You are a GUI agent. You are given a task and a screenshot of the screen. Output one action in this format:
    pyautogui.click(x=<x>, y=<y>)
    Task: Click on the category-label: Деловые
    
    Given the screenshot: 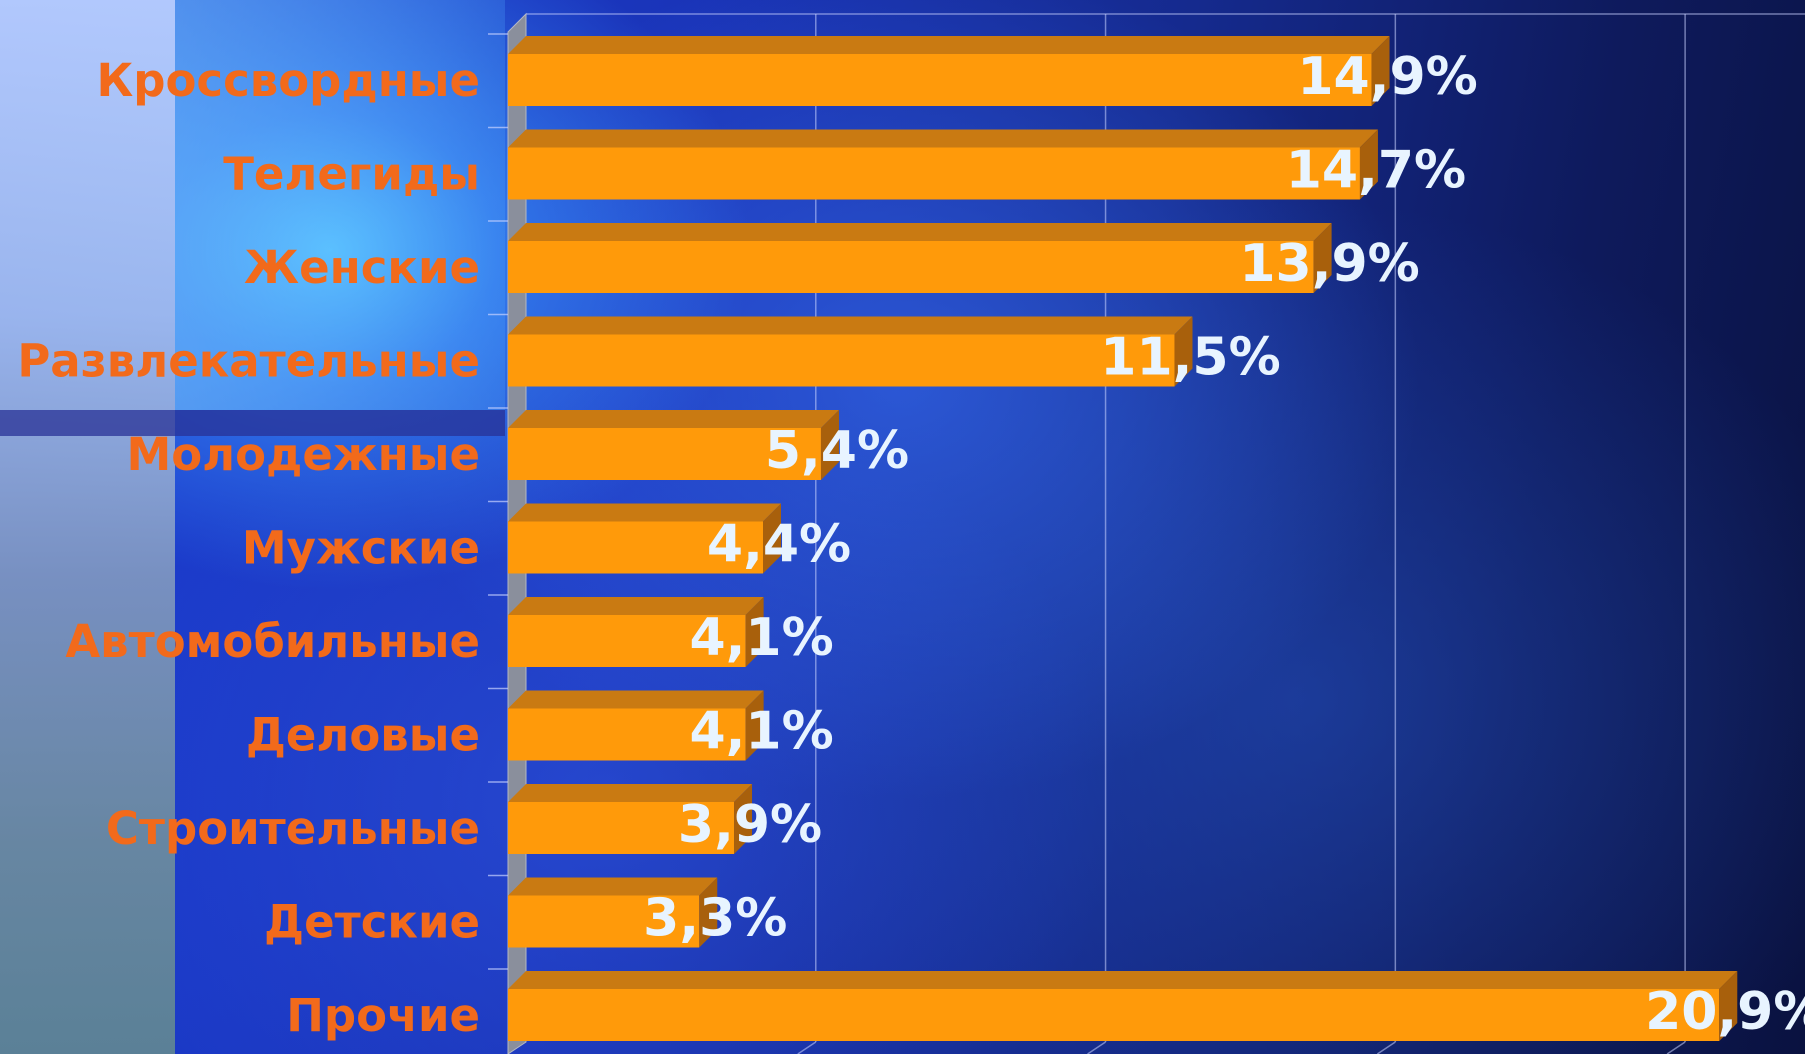 What is the action you would take?
    pyautogui.click(x=363, y=735)
    